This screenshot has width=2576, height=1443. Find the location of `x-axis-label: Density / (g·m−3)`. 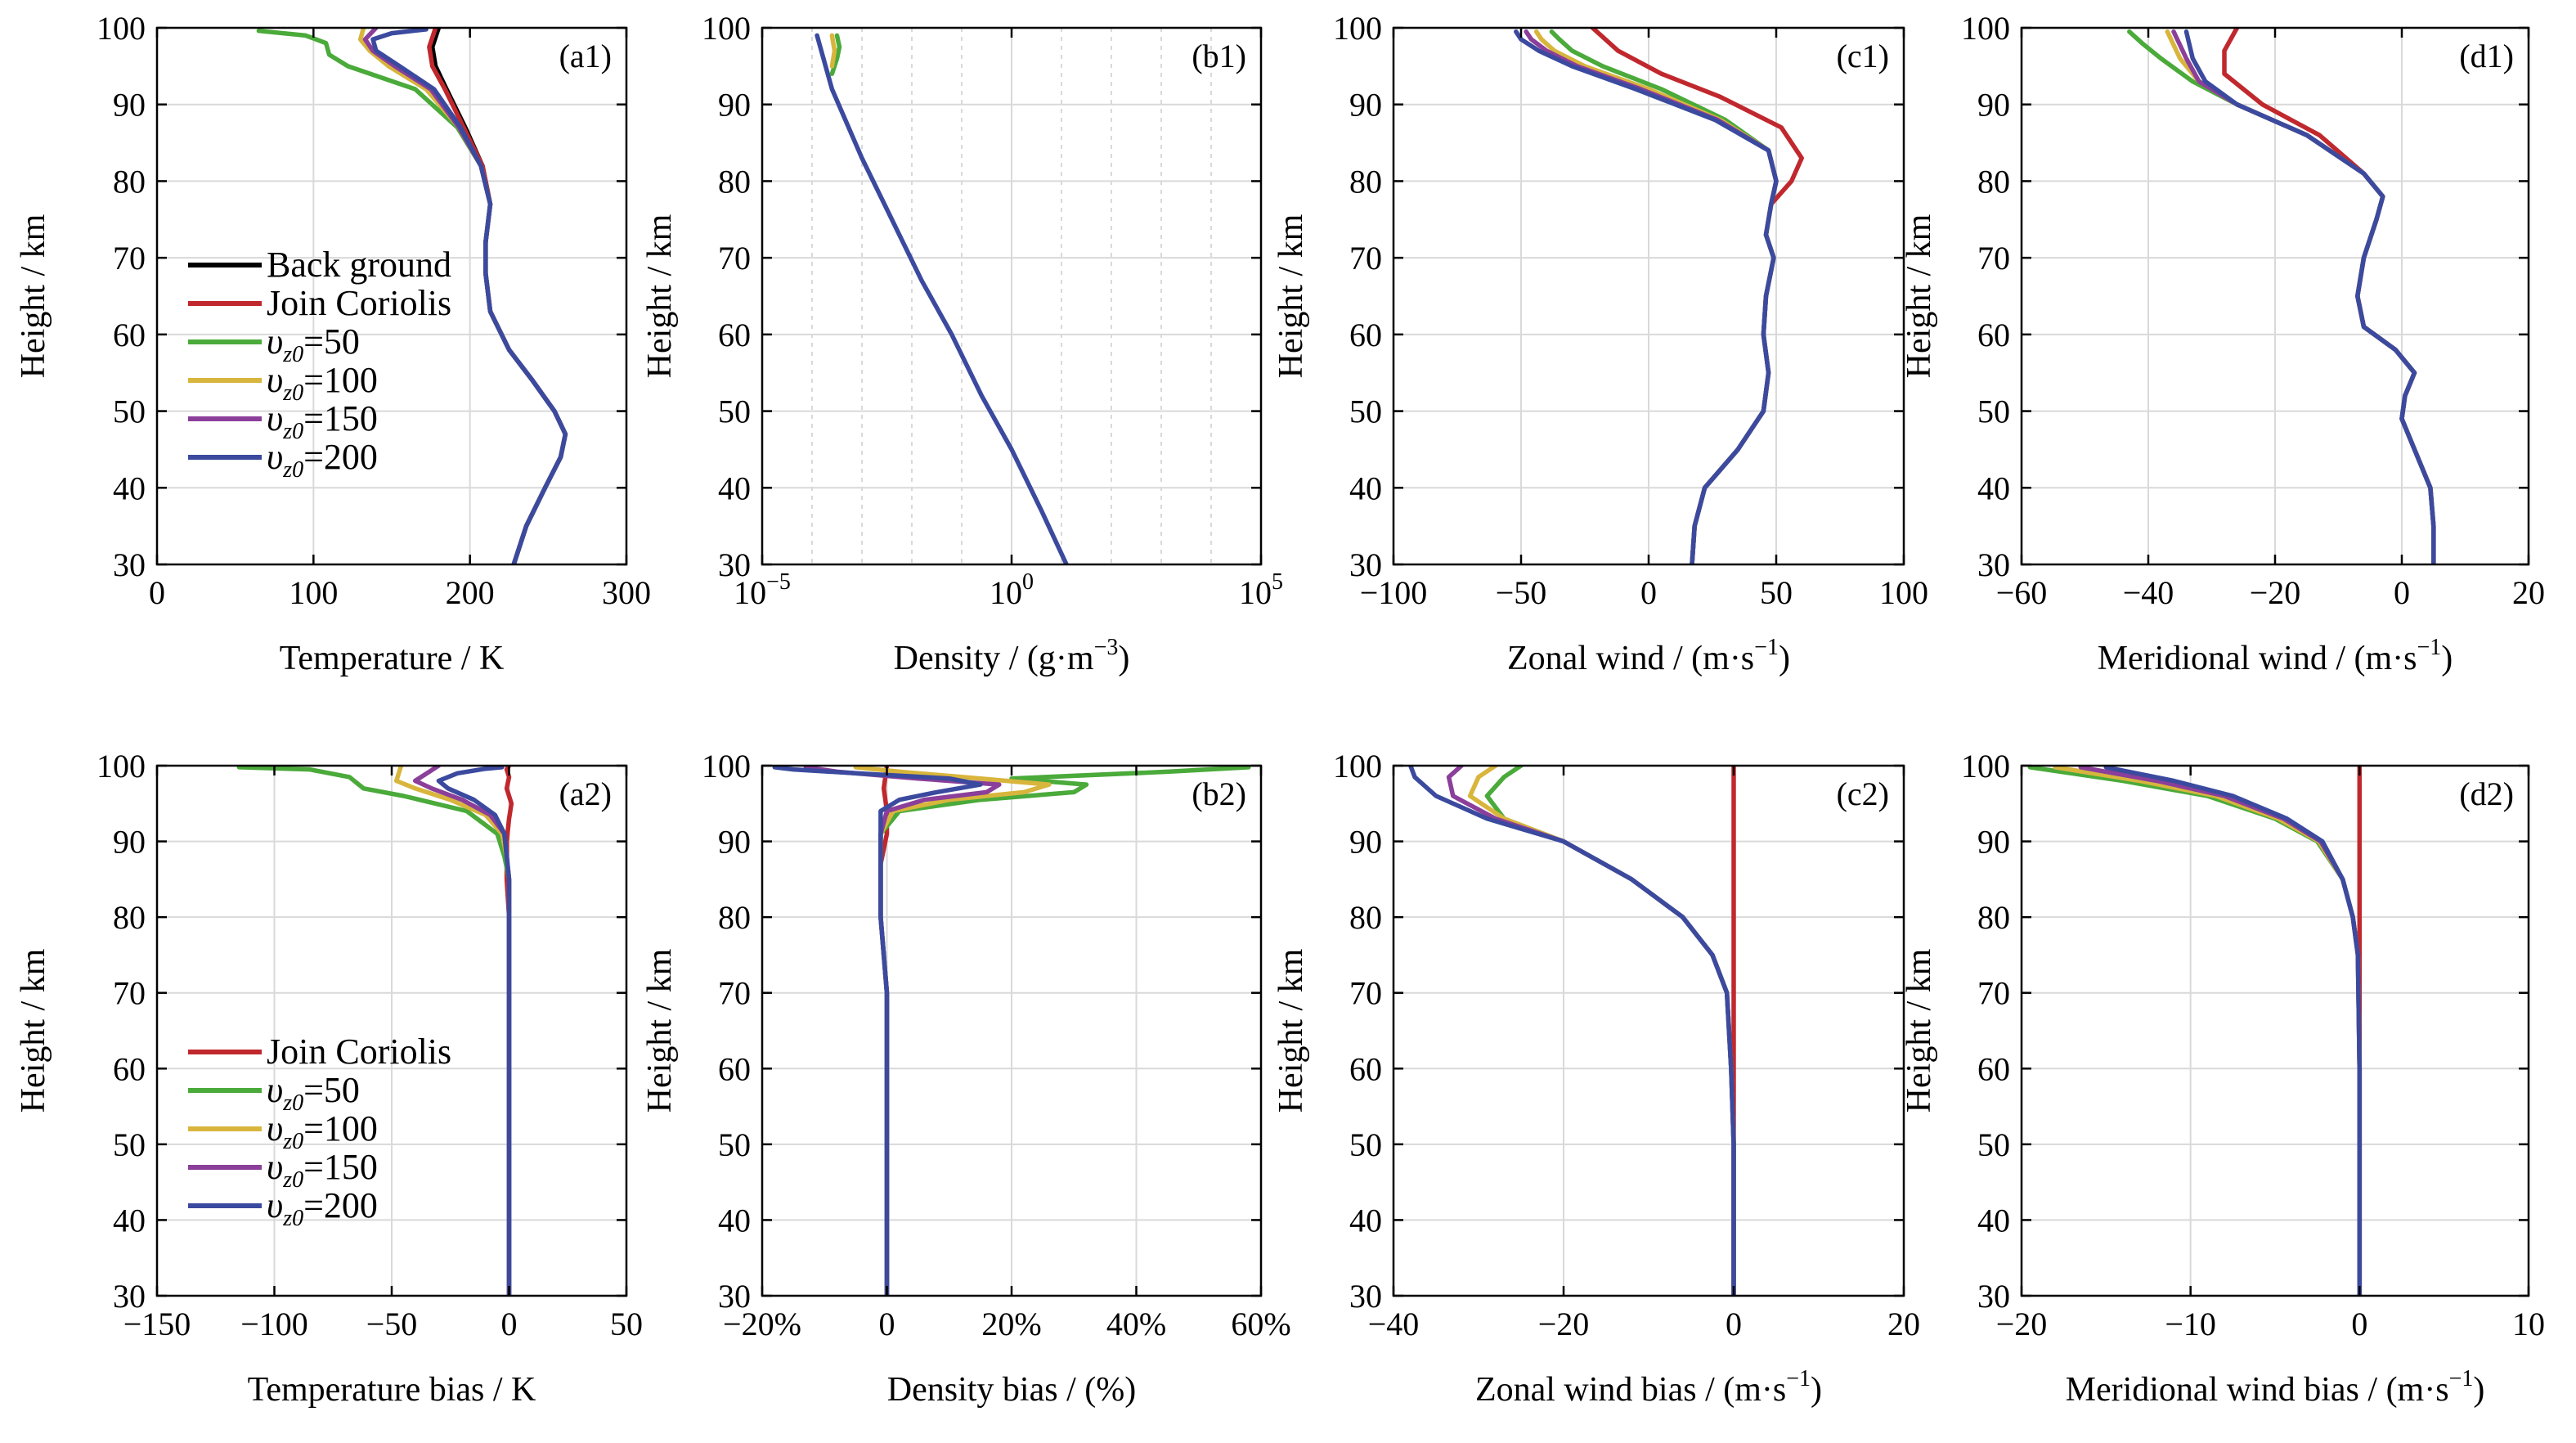

x-axis-label: Density / (g·m−3) is located at coordinates (1012, 656).